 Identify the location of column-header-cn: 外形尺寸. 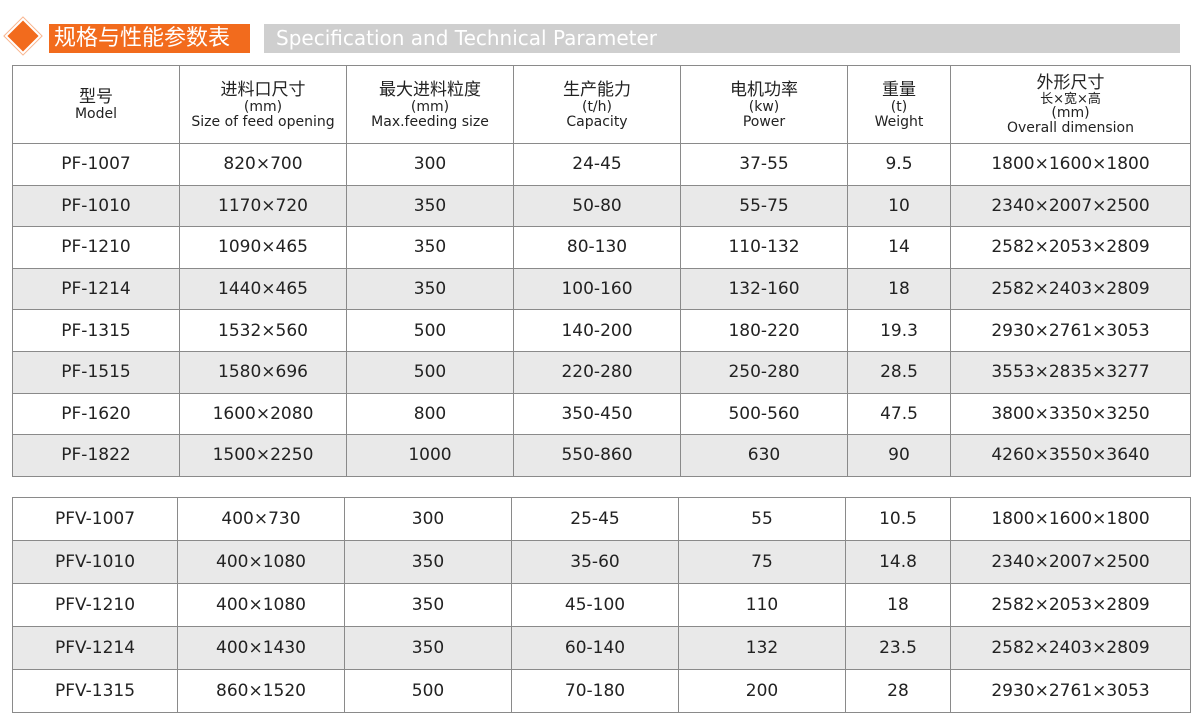
(1070, 83).